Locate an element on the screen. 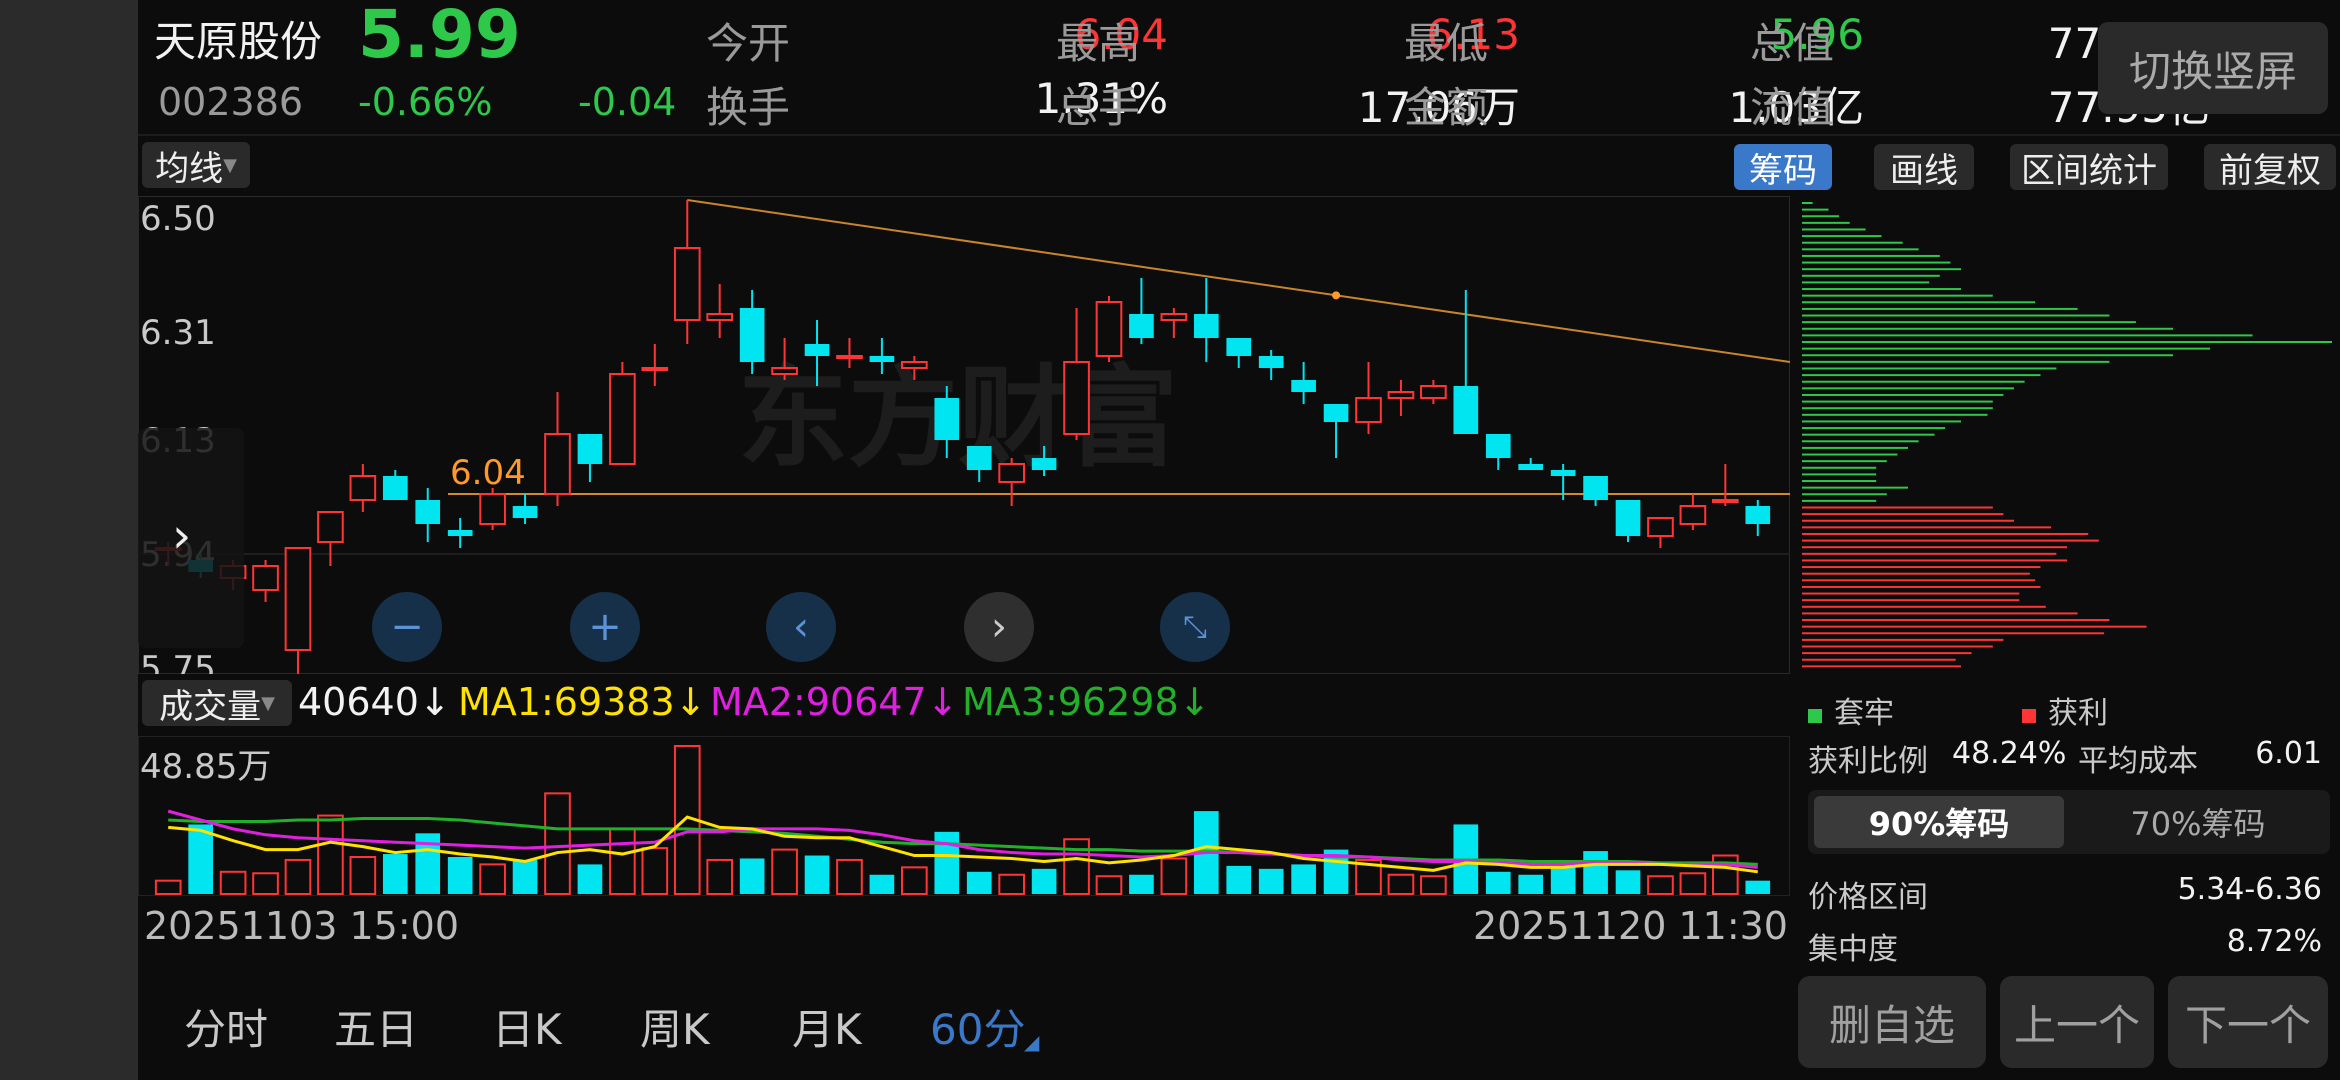  trend-line is located at coordinates (1238, 281).